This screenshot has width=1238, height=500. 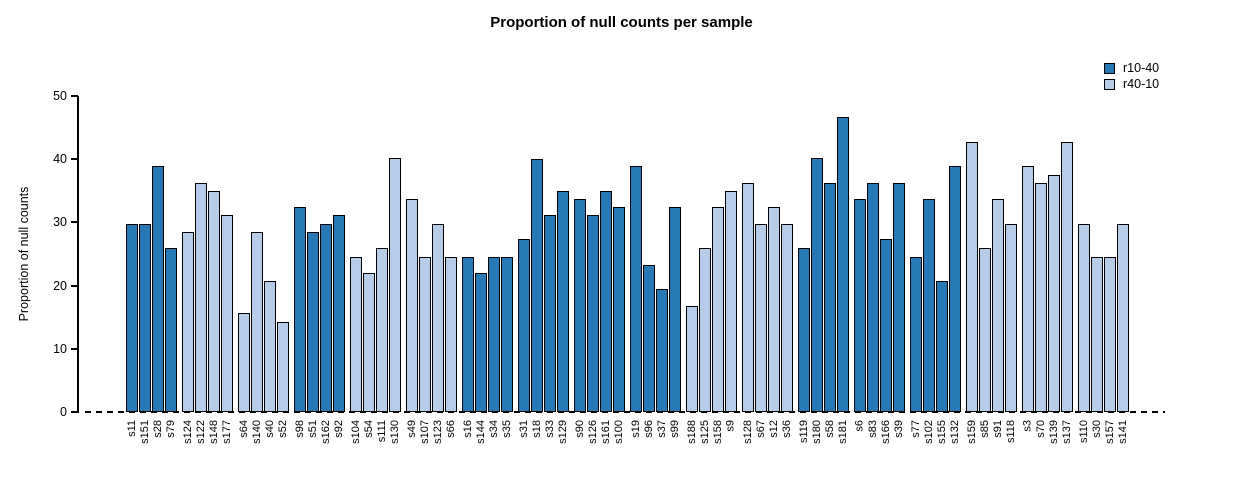 I want to click on bar-column: s159, so click(x=972, y=293).